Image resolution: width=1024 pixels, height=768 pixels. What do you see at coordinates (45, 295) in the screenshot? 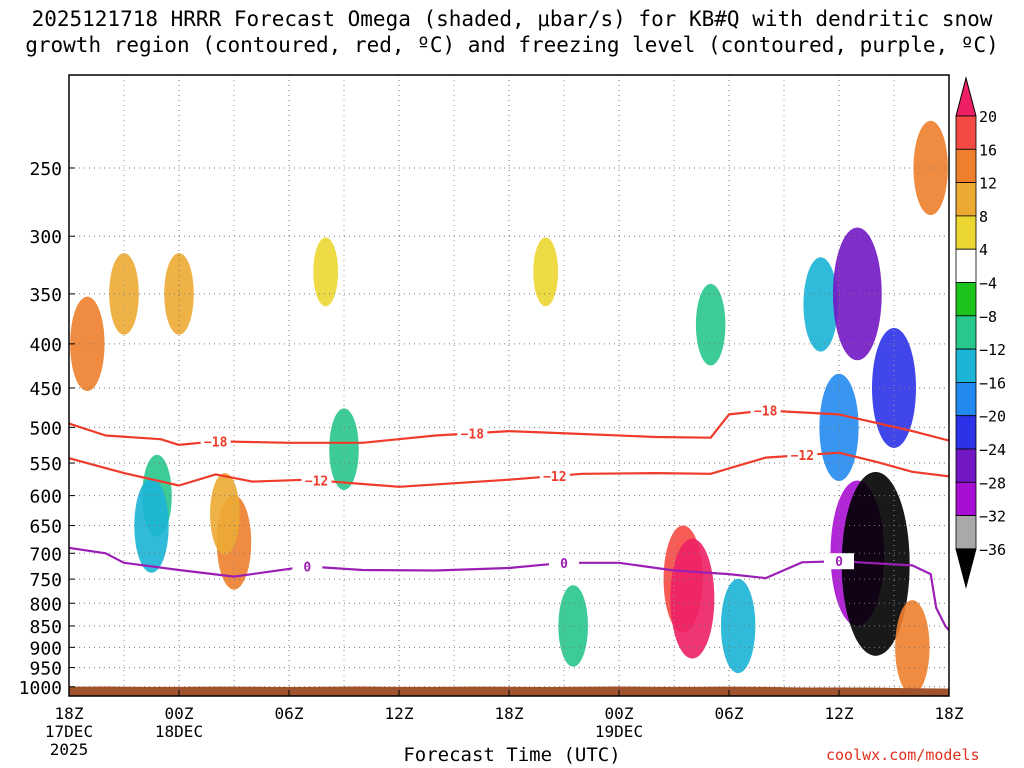
I see `y-tick-label: 350` at bounding box center [45, 295].